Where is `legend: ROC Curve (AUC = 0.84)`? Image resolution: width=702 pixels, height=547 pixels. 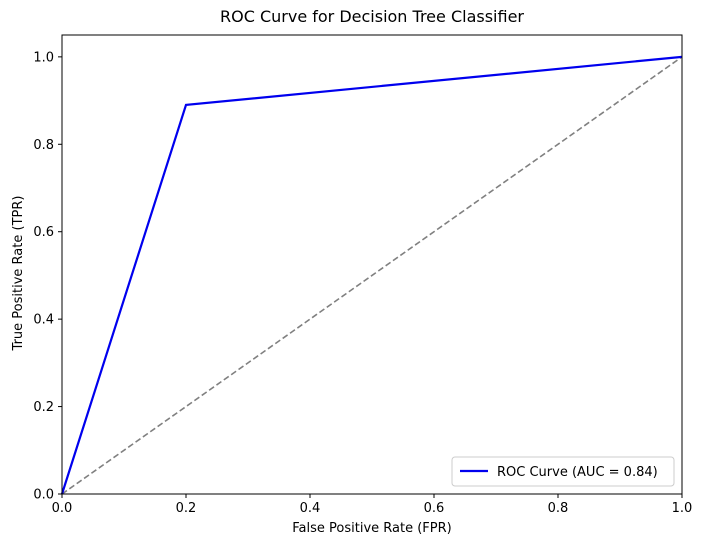
legend: ROC Curve (AUC = 0.84) is located at coordinates (563, 471).